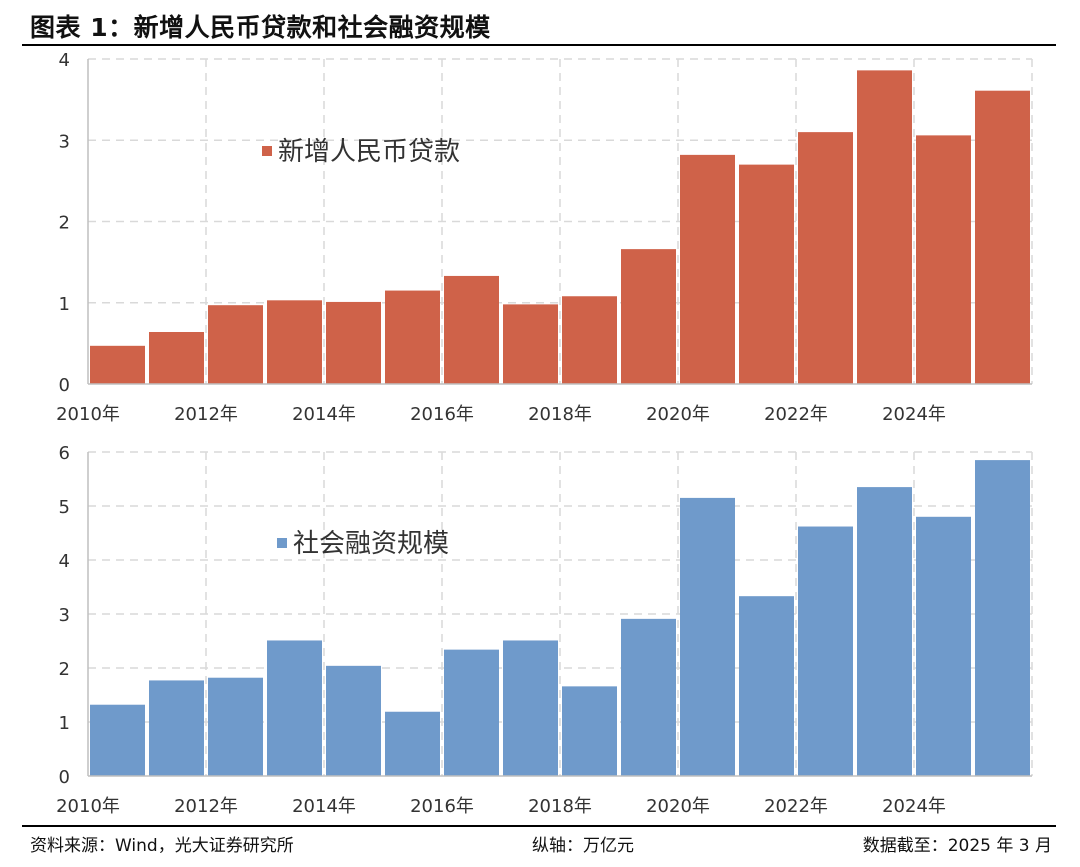 This screenshot has height=867, width=1080. I want to click on legend-label: 社会融资规模, so click(371, 544).